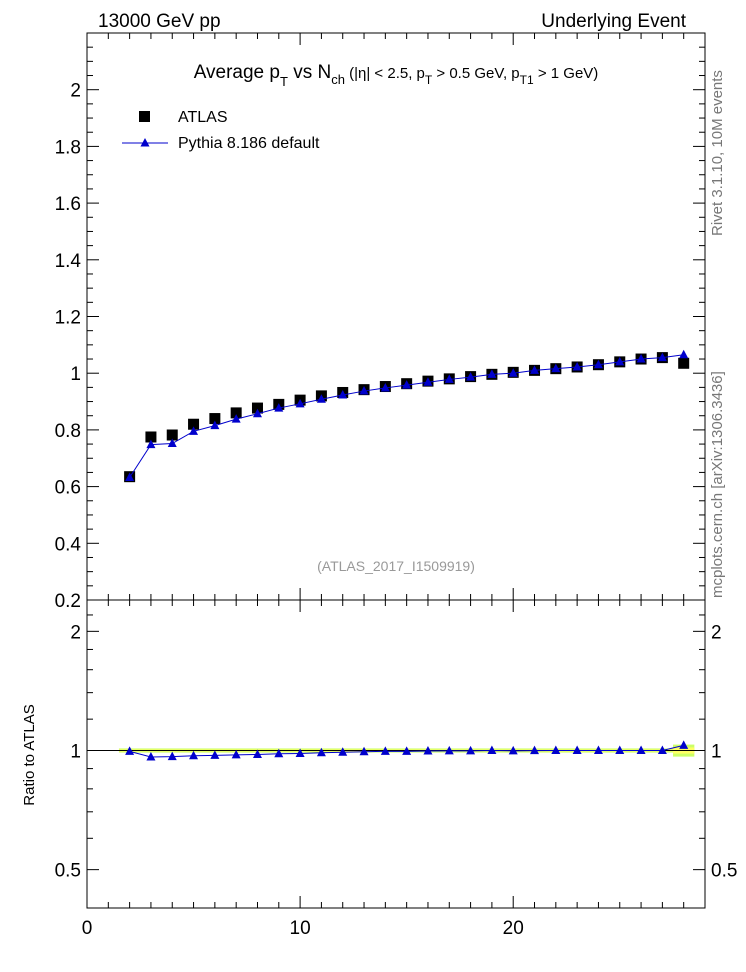 Image resolution: width=746 pixels, height=972 pixels. I want to click on legend-atlas-marker, so click(144, 116).